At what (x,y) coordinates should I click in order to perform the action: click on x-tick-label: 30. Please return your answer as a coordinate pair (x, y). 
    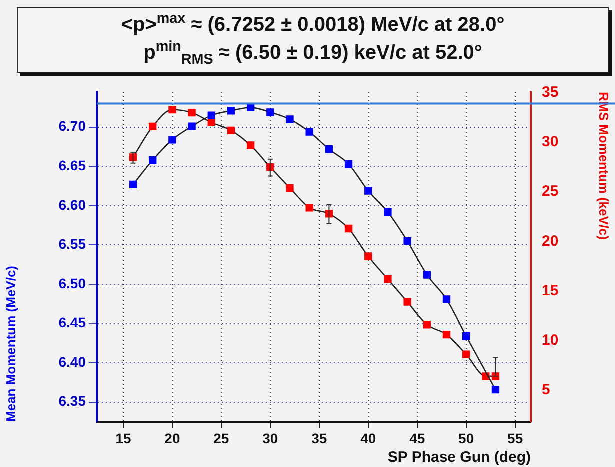
    Looking at the image, I should click on (270, 438).